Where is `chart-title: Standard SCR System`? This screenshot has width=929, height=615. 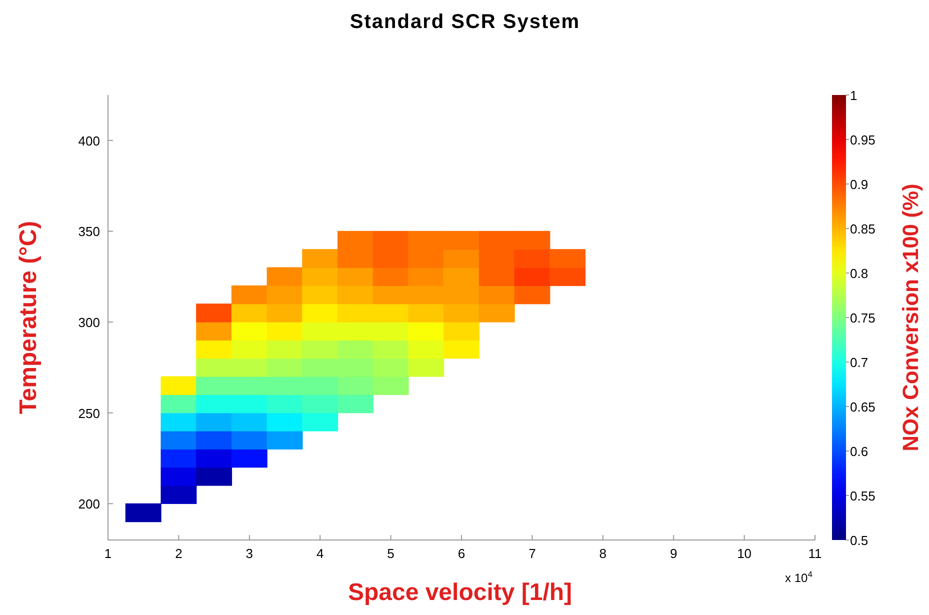 chart-title: Standard SCR System is located at coordinates (465, 22).